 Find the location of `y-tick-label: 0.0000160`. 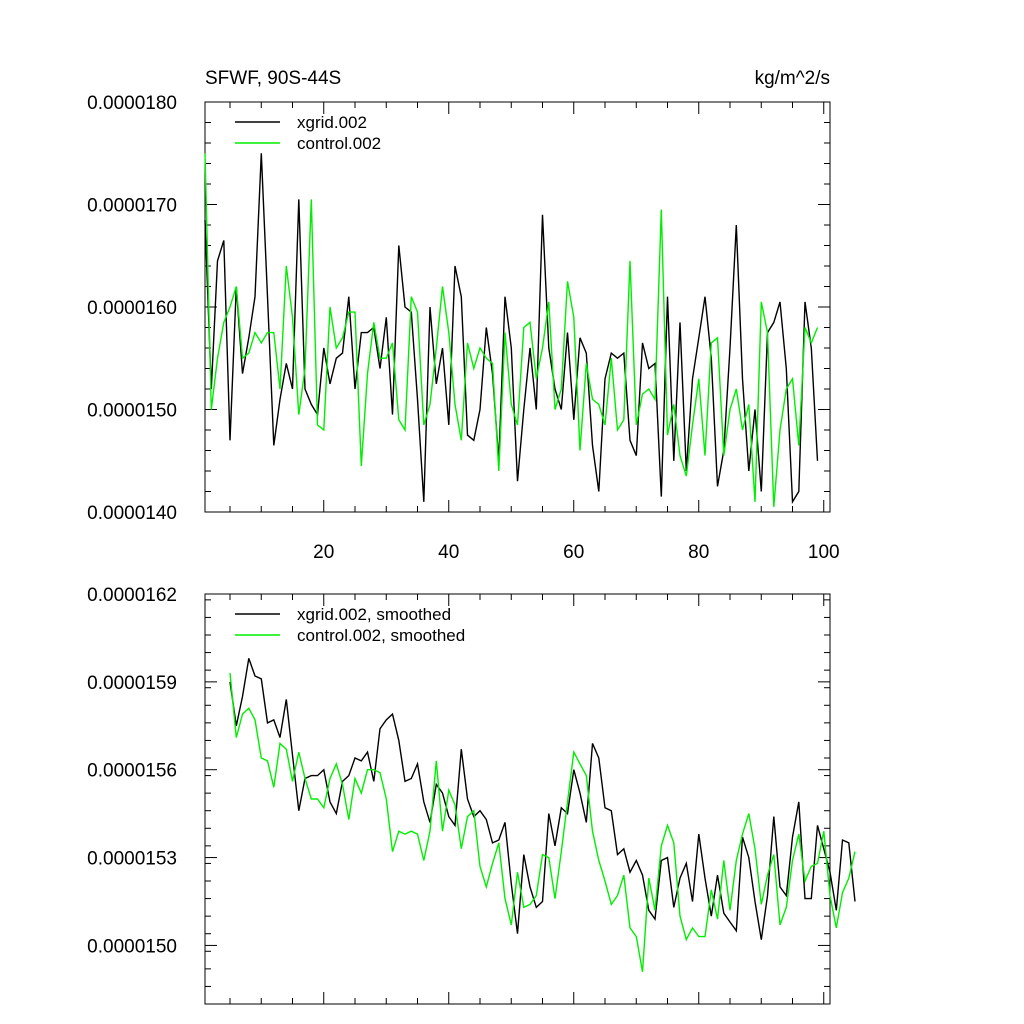

y-tick-label: 0.0000160 is located at coordinates (132, 308).